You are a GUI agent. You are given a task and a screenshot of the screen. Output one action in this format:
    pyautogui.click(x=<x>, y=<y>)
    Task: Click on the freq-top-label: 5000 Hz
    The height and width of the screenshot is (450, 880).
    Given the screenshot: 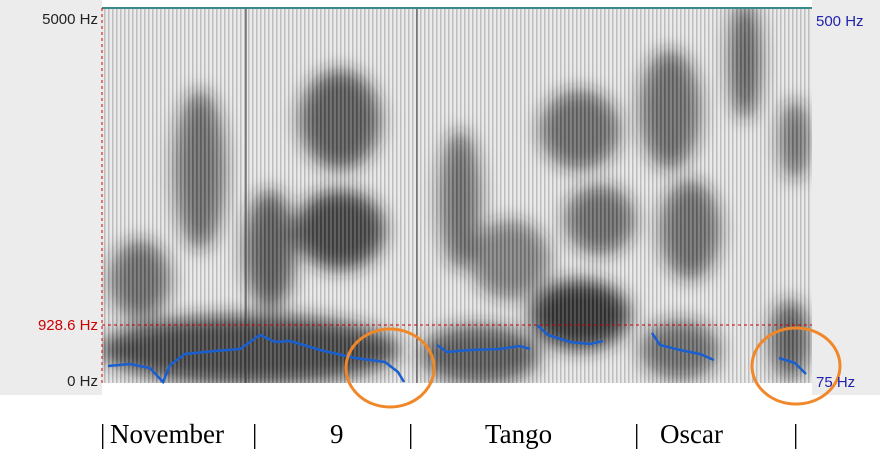 What is the action you would take?
    pyautogui.click(x=70, y=19)
    